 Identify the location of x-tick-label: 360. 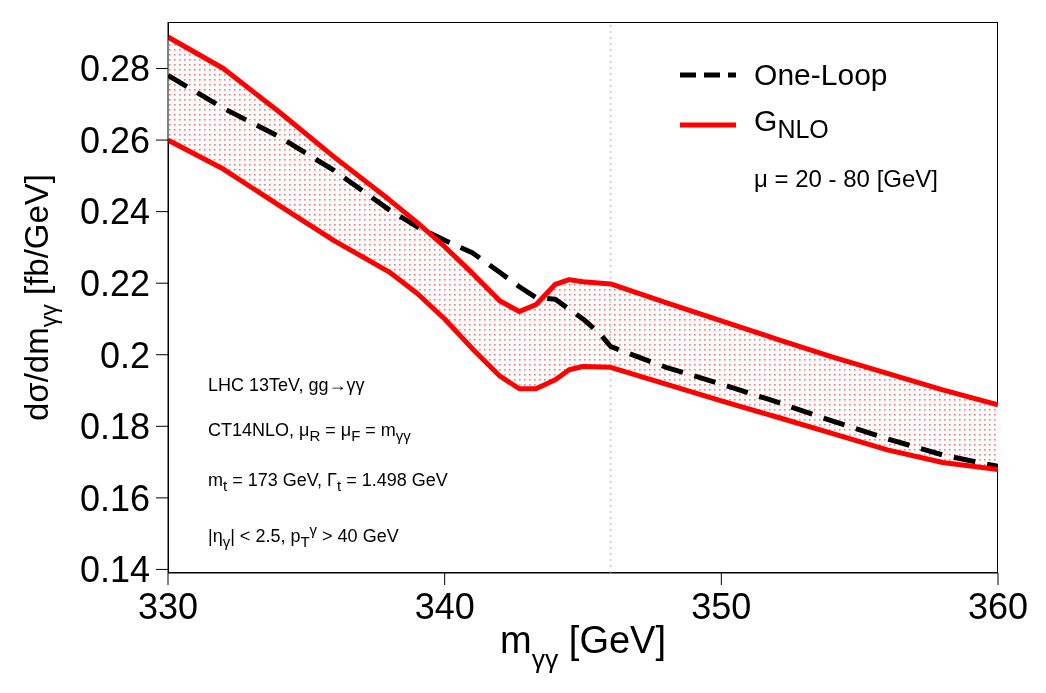
(998, 606).